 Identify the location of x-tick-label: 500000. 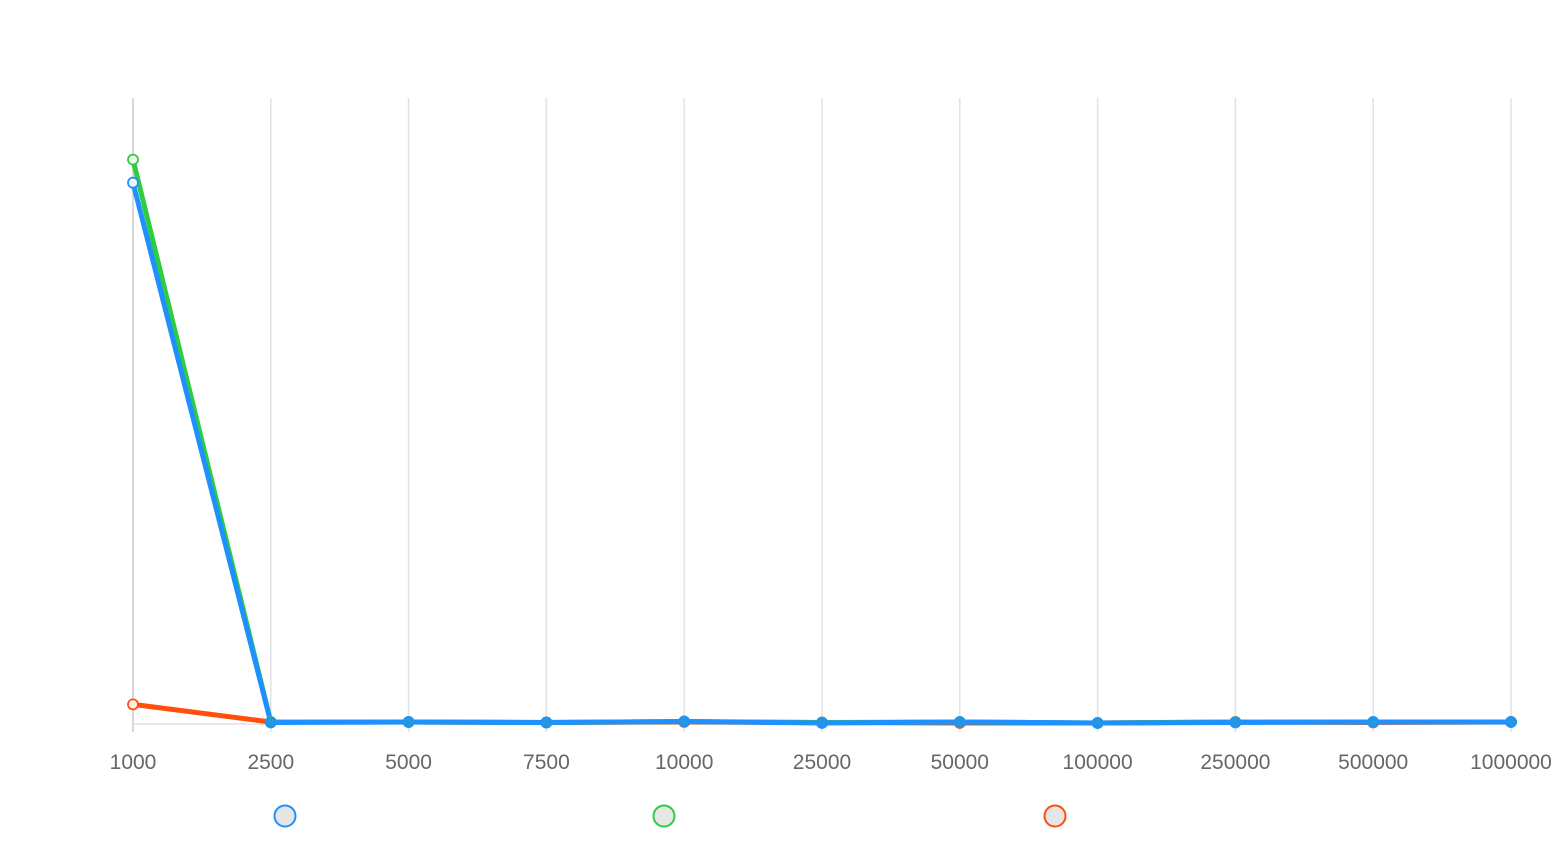
(1373, 762).